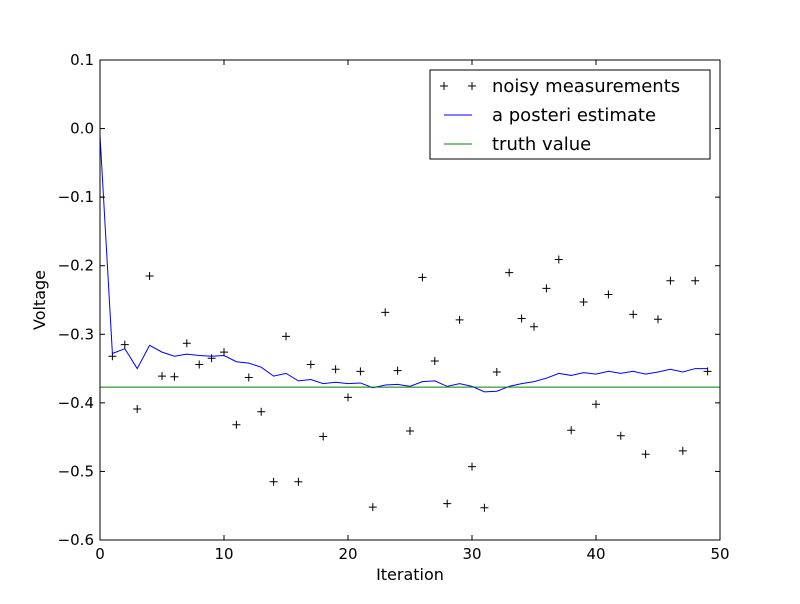 This screenshot has width=800, height=604. I want to click on y-tick-label: −0.2, so click(76, 266).